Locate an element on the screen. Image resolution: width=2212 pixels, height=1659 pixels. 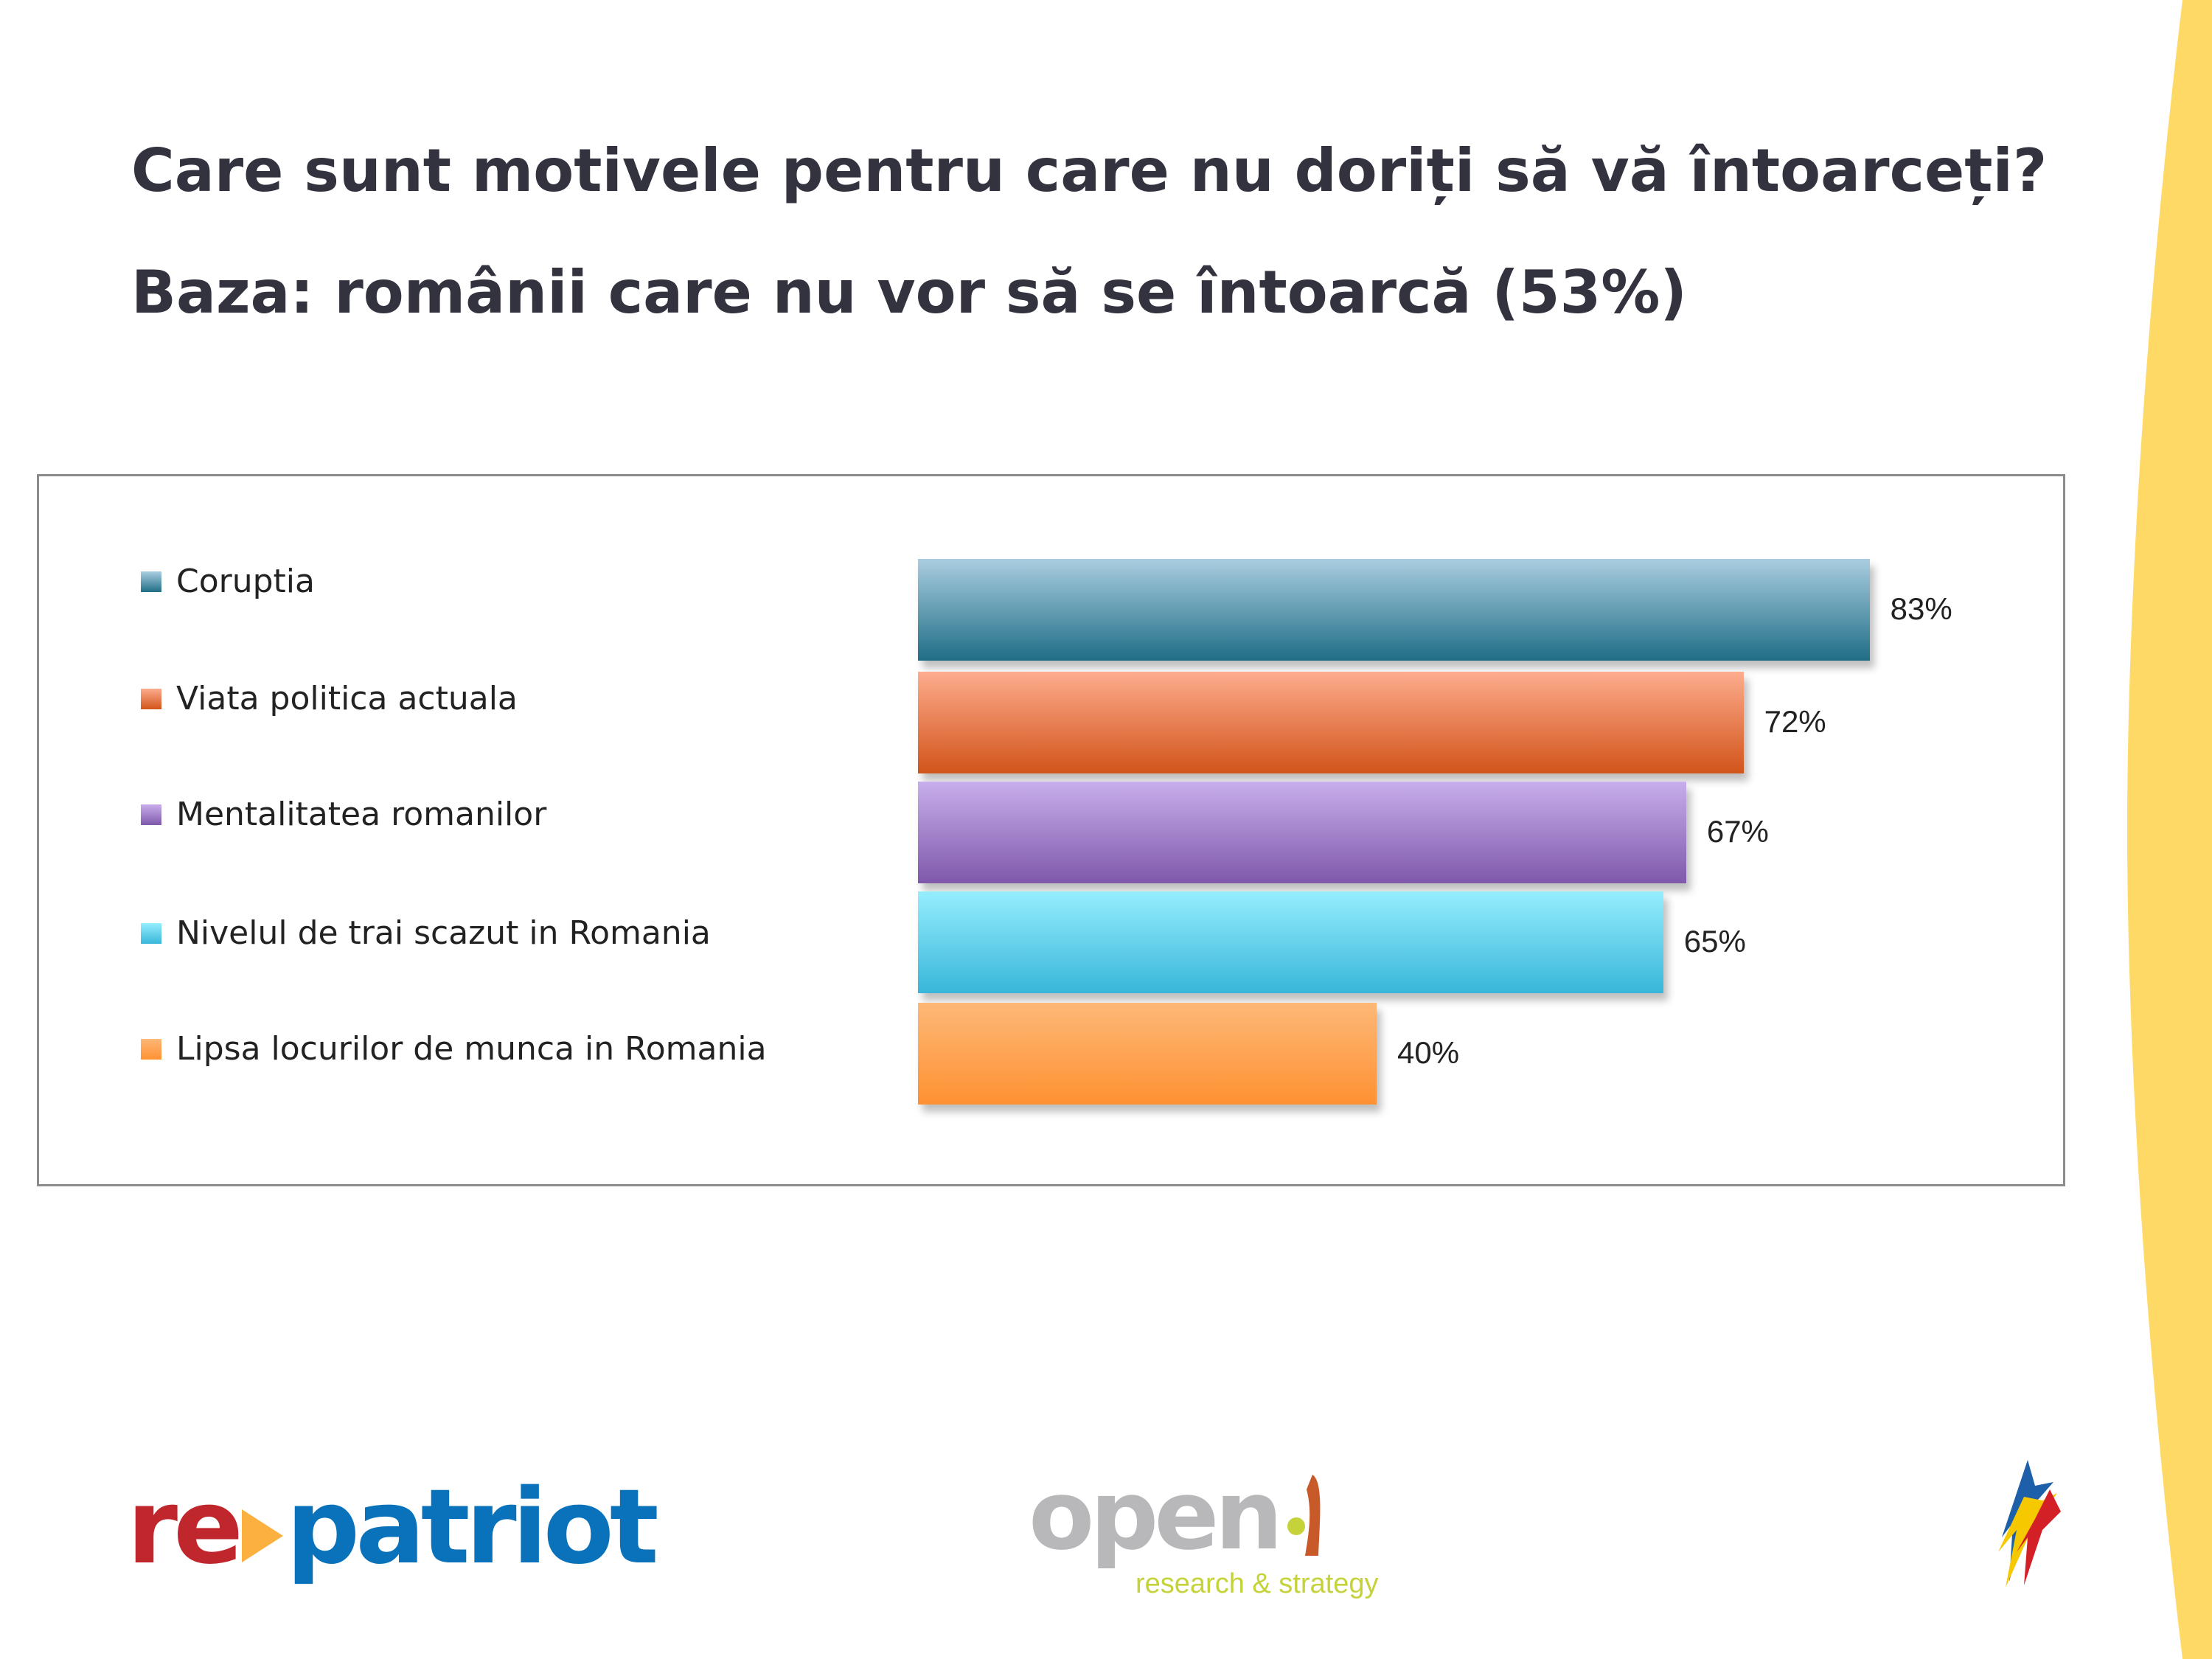
openi-i-mark-icon is located at coordinates (1304, 1515).